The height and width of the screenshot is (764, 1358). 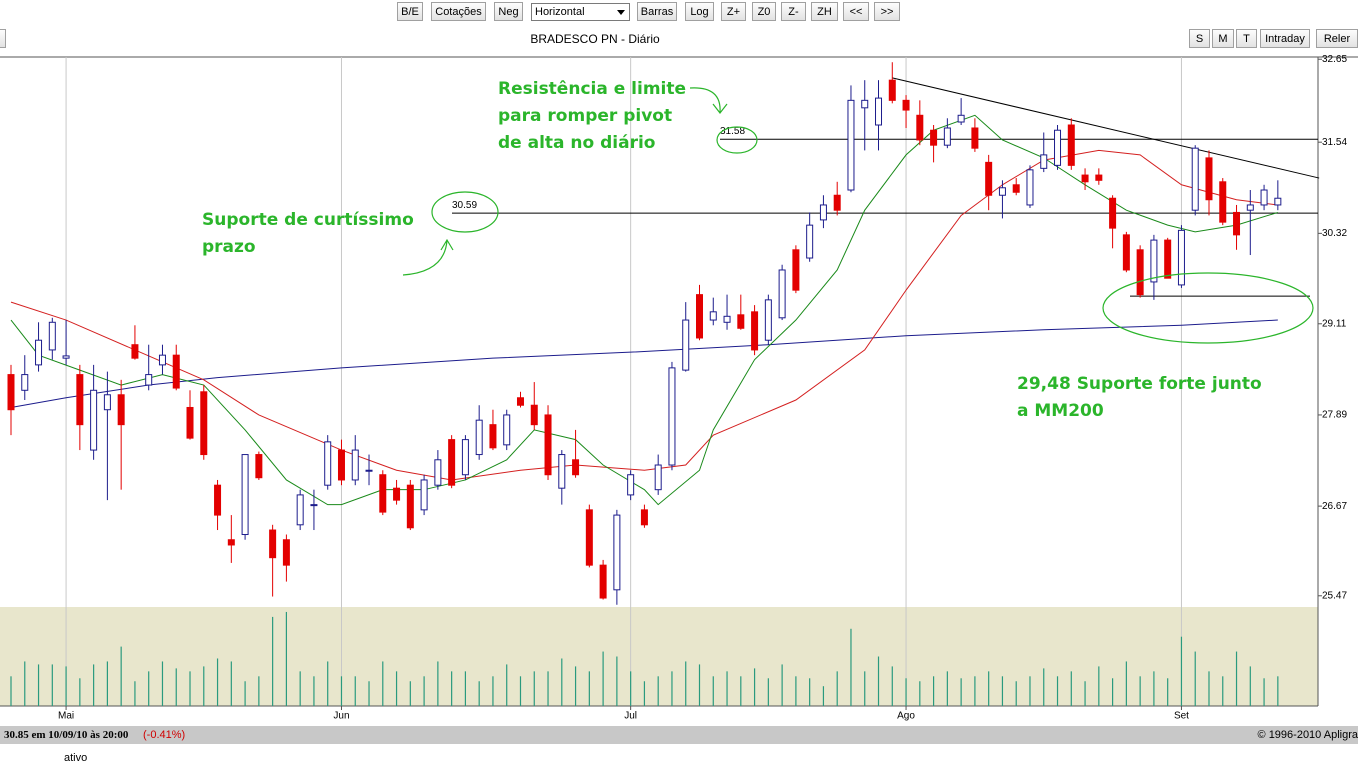 I want to click on button: Z+, so click(x=733, y=11).